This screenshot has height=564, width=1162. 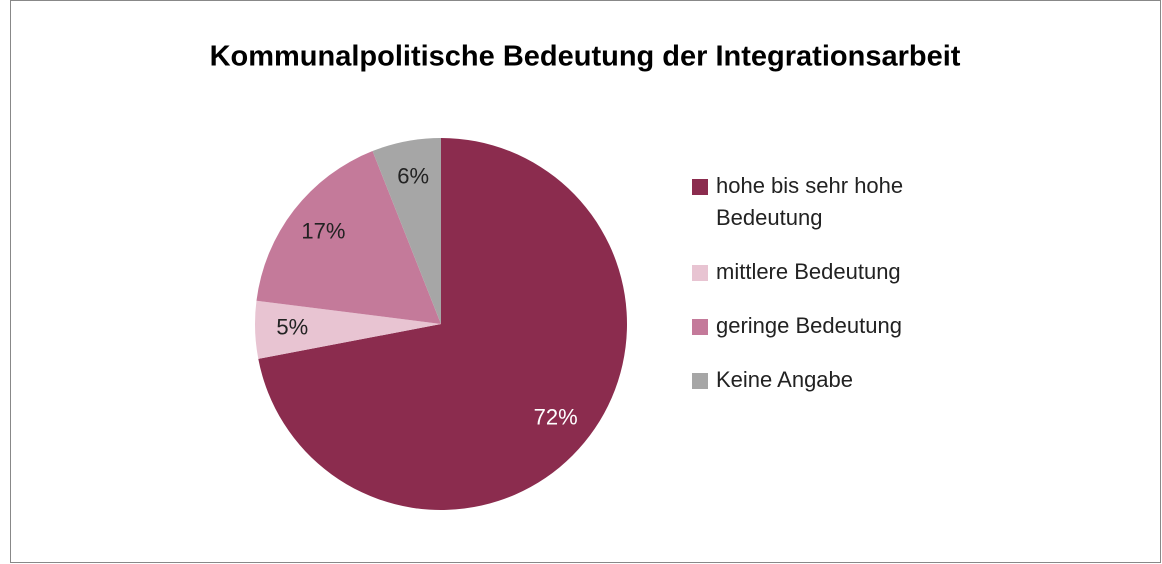 What do you see at coordinates (556, 417) in the screenshot?
I see `data-label: 72%` at bounding box center [556, 417].